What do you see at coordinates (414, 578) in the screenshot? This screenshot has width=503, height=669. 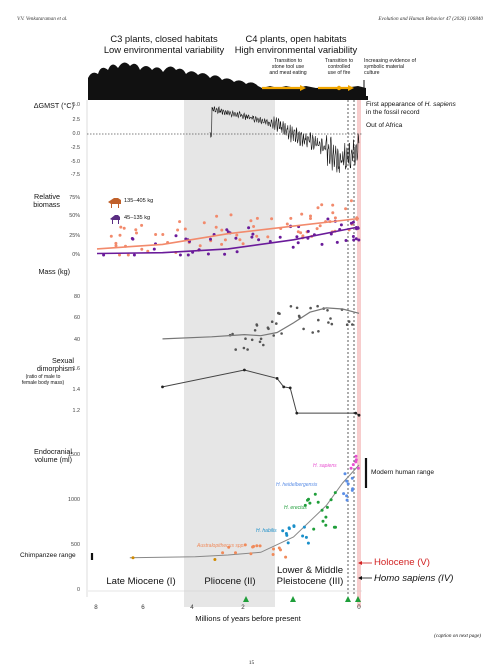 I see `era-homo-sapiens: Homo sapiens (IV)` at bounding box center [414, 578].